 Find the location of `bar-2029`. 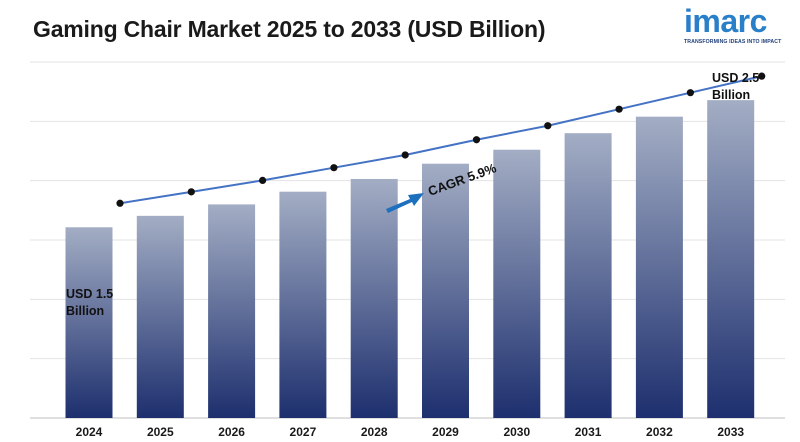

bar-2029 is located at coordinates (445, 290).